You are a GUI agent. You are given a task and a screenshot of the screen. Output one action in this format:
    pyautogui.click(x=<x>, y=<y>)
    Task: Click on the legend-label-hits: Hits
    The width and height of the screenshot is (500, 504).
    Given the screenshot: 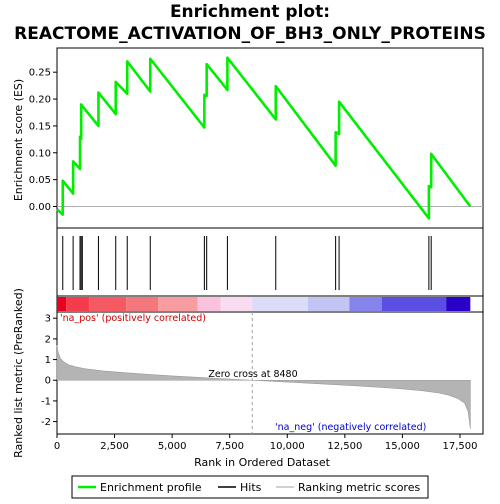 What is the action you would take?
    pyautogui.click(x=251, y=487)
    